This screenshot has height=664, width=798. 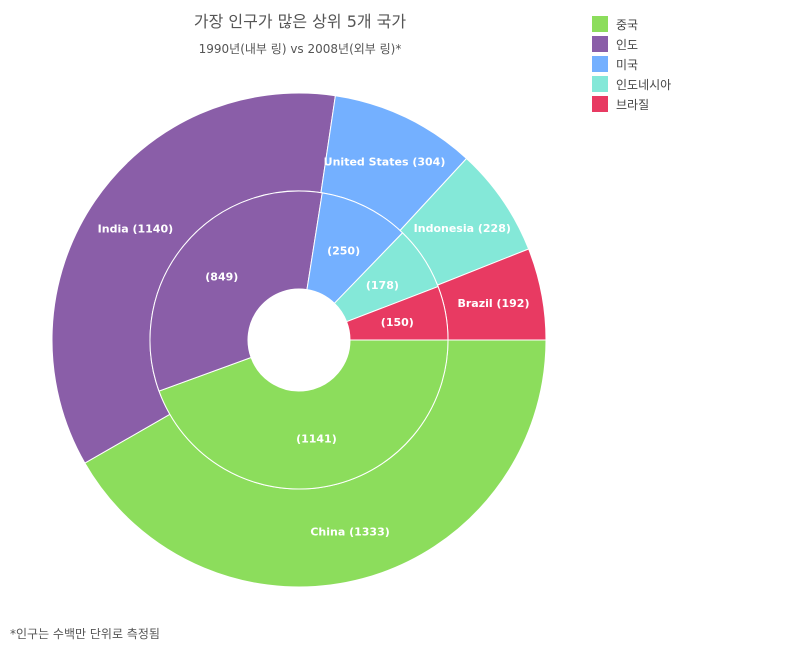 I want to click on outer-label-indonesia: Indonesia (228), so click(x=462, y=228).